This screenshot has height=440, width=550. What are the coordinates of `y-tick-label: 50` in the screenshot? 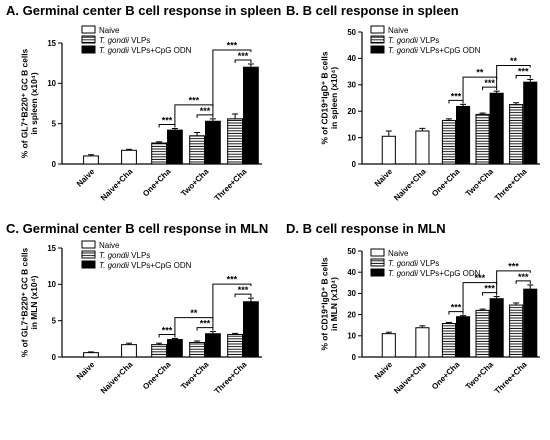 It's located at (351, 32).